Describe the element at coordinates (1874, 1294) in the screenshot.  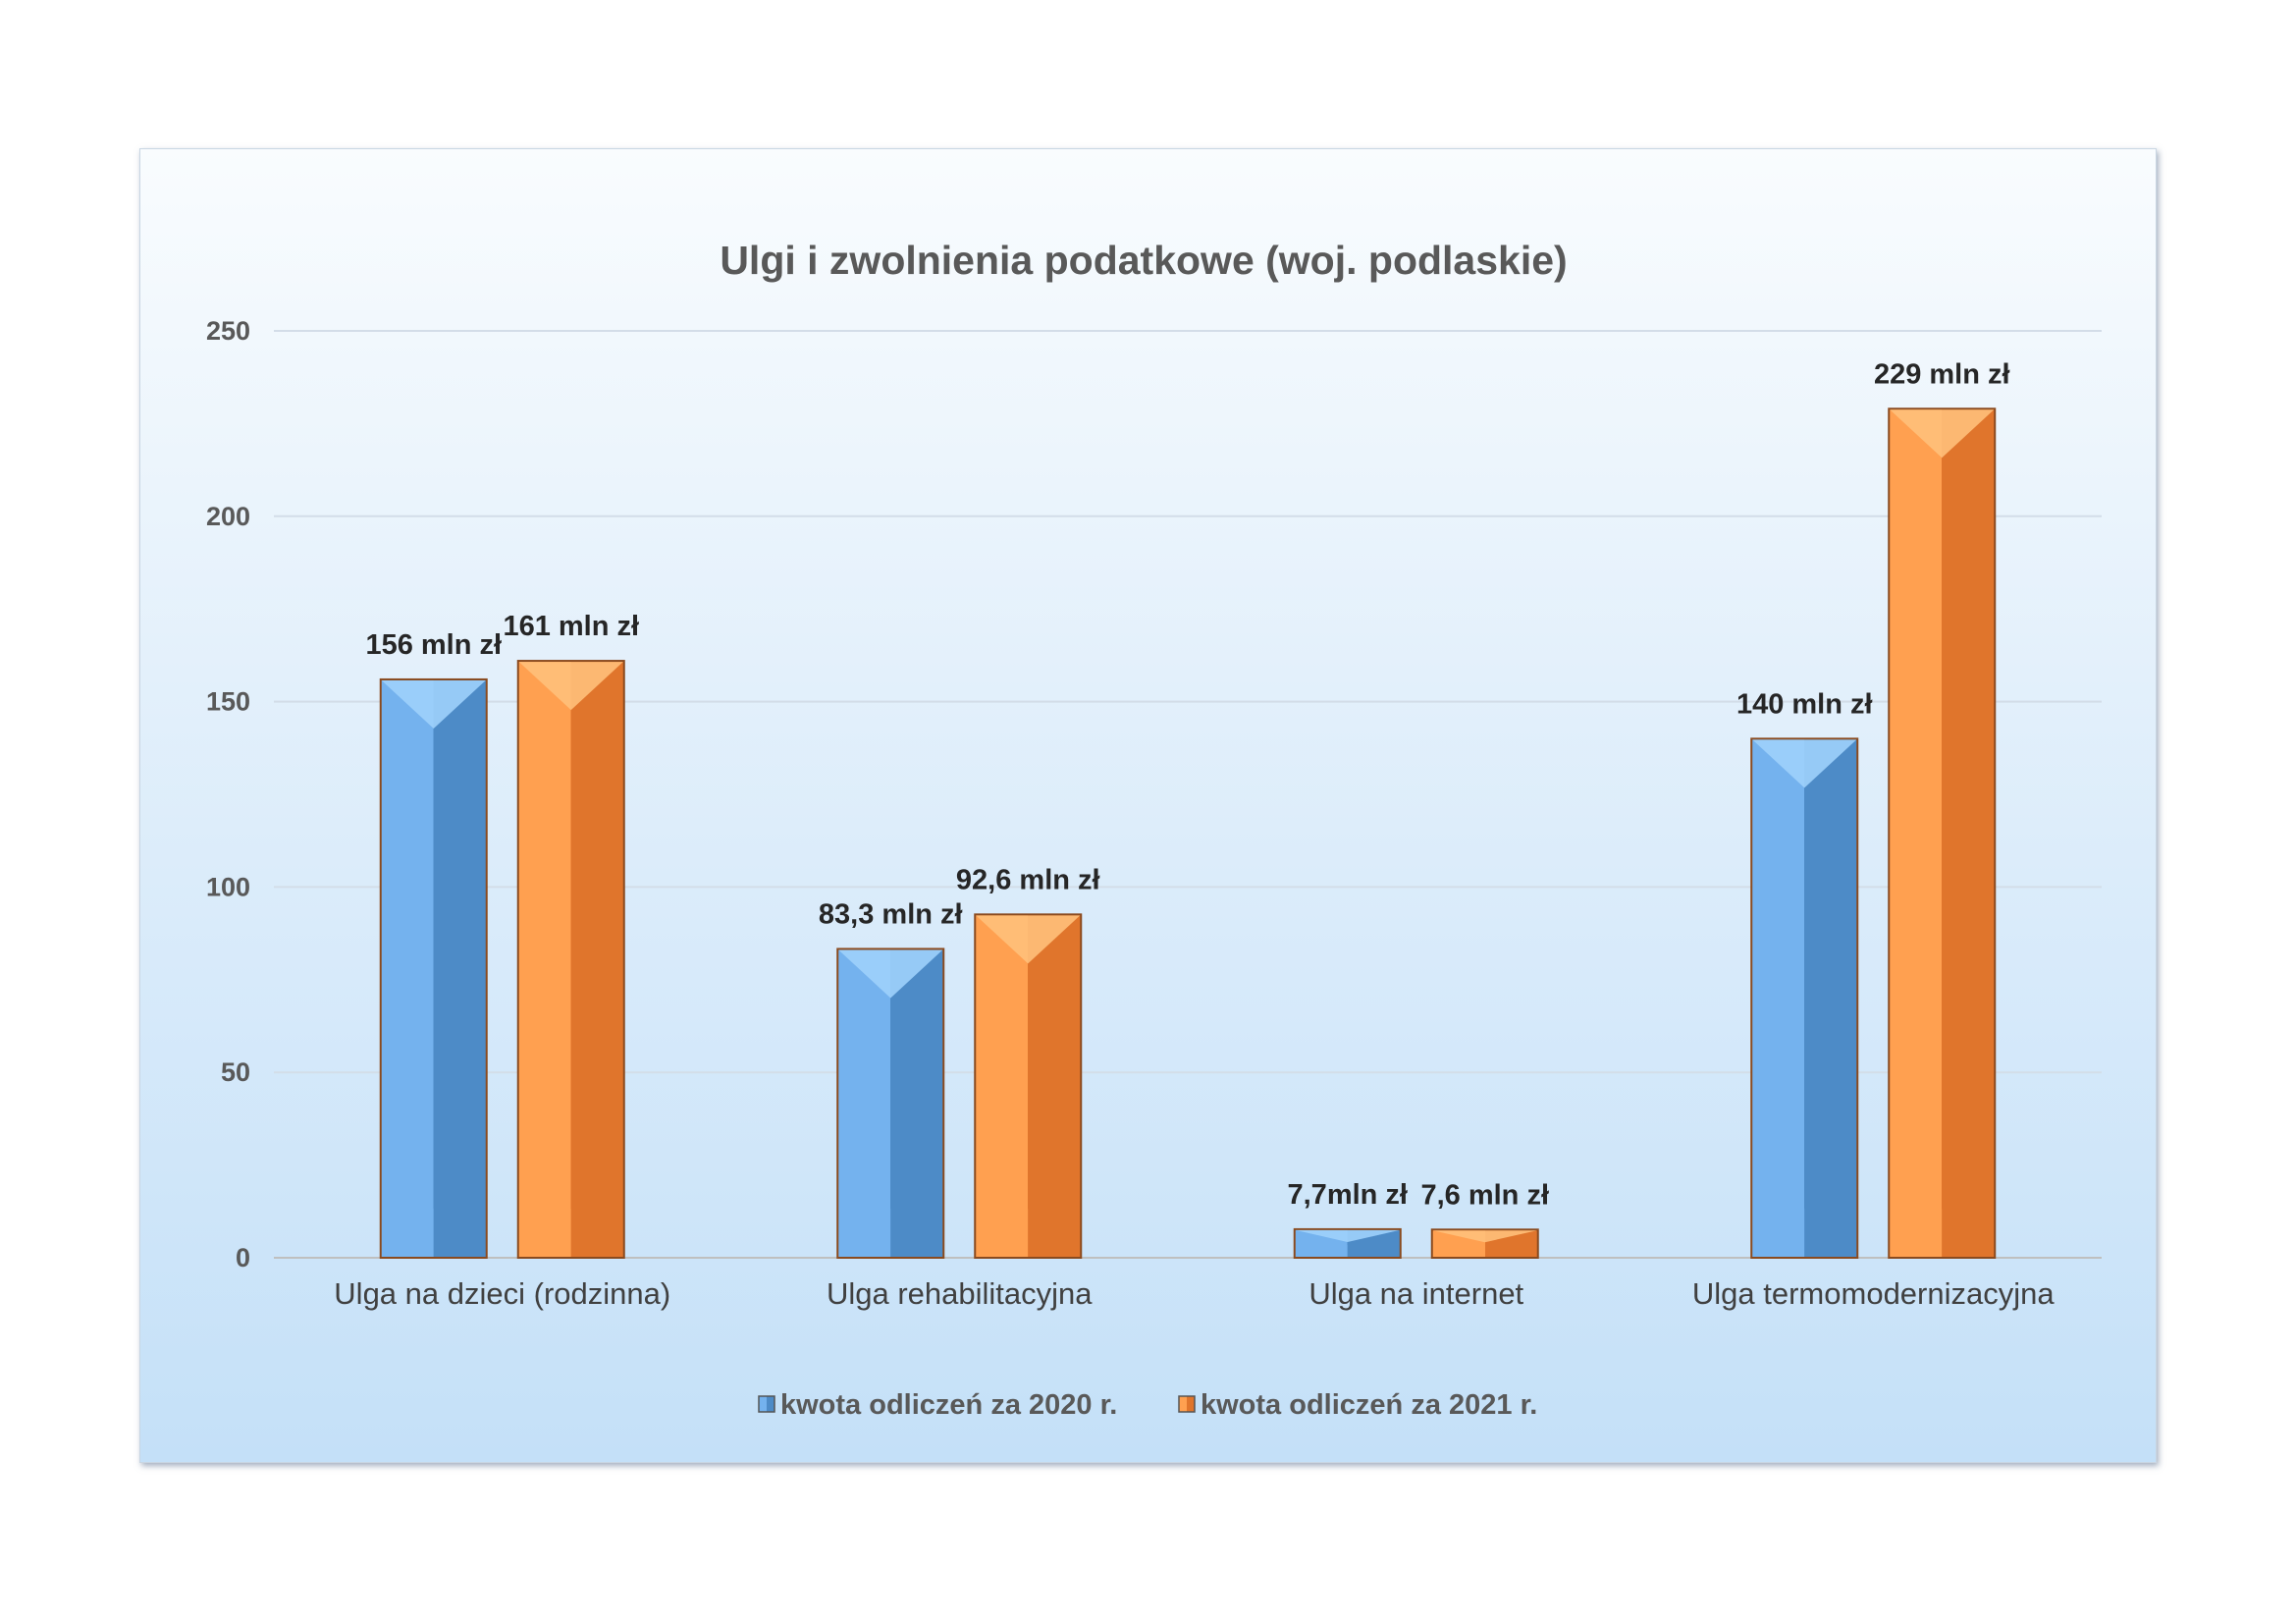
I see `x-tick-label: Ulga termomodernizacyjna` at that location.